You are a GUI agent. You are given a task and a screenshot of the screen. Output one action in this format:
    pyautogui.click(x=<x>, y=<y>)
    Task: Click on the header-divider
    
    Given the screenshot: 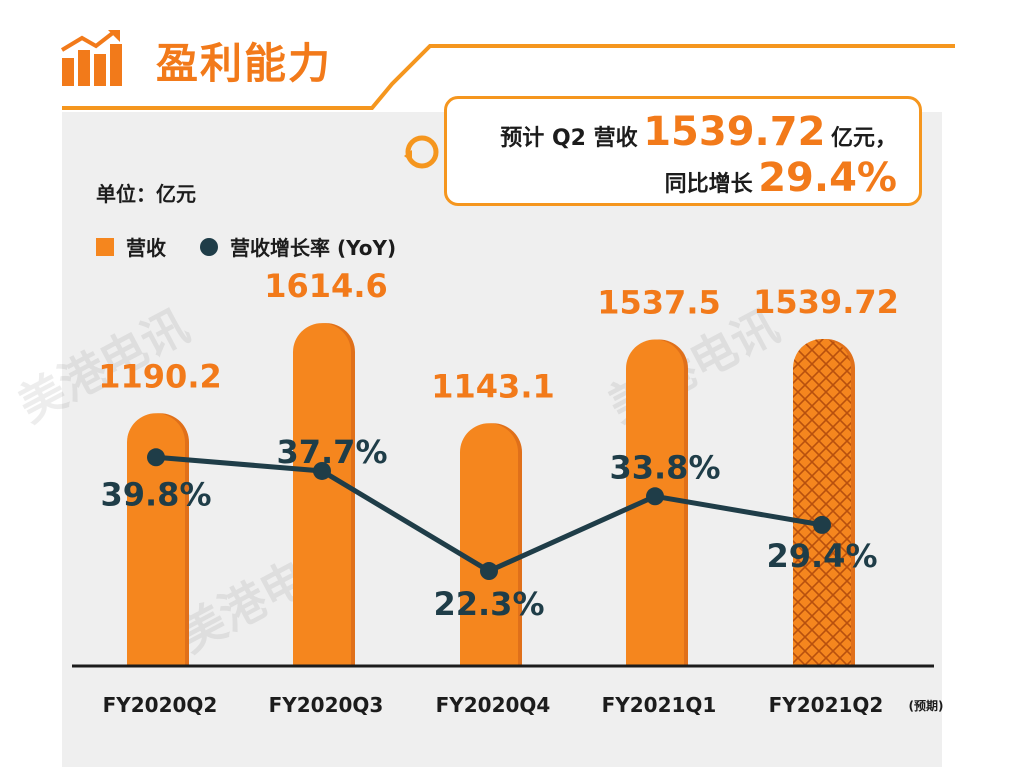 What is the action you would take?
    pyautogui.click(x=508, y=77)
    